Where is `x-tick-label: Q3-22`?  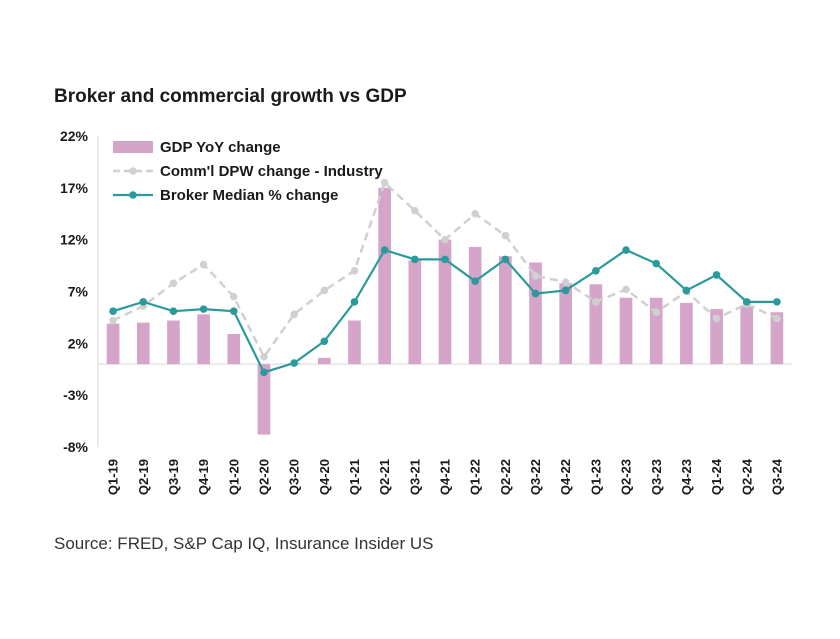 x-tick-label: Q3-22 is located at coordinates (535, 477).